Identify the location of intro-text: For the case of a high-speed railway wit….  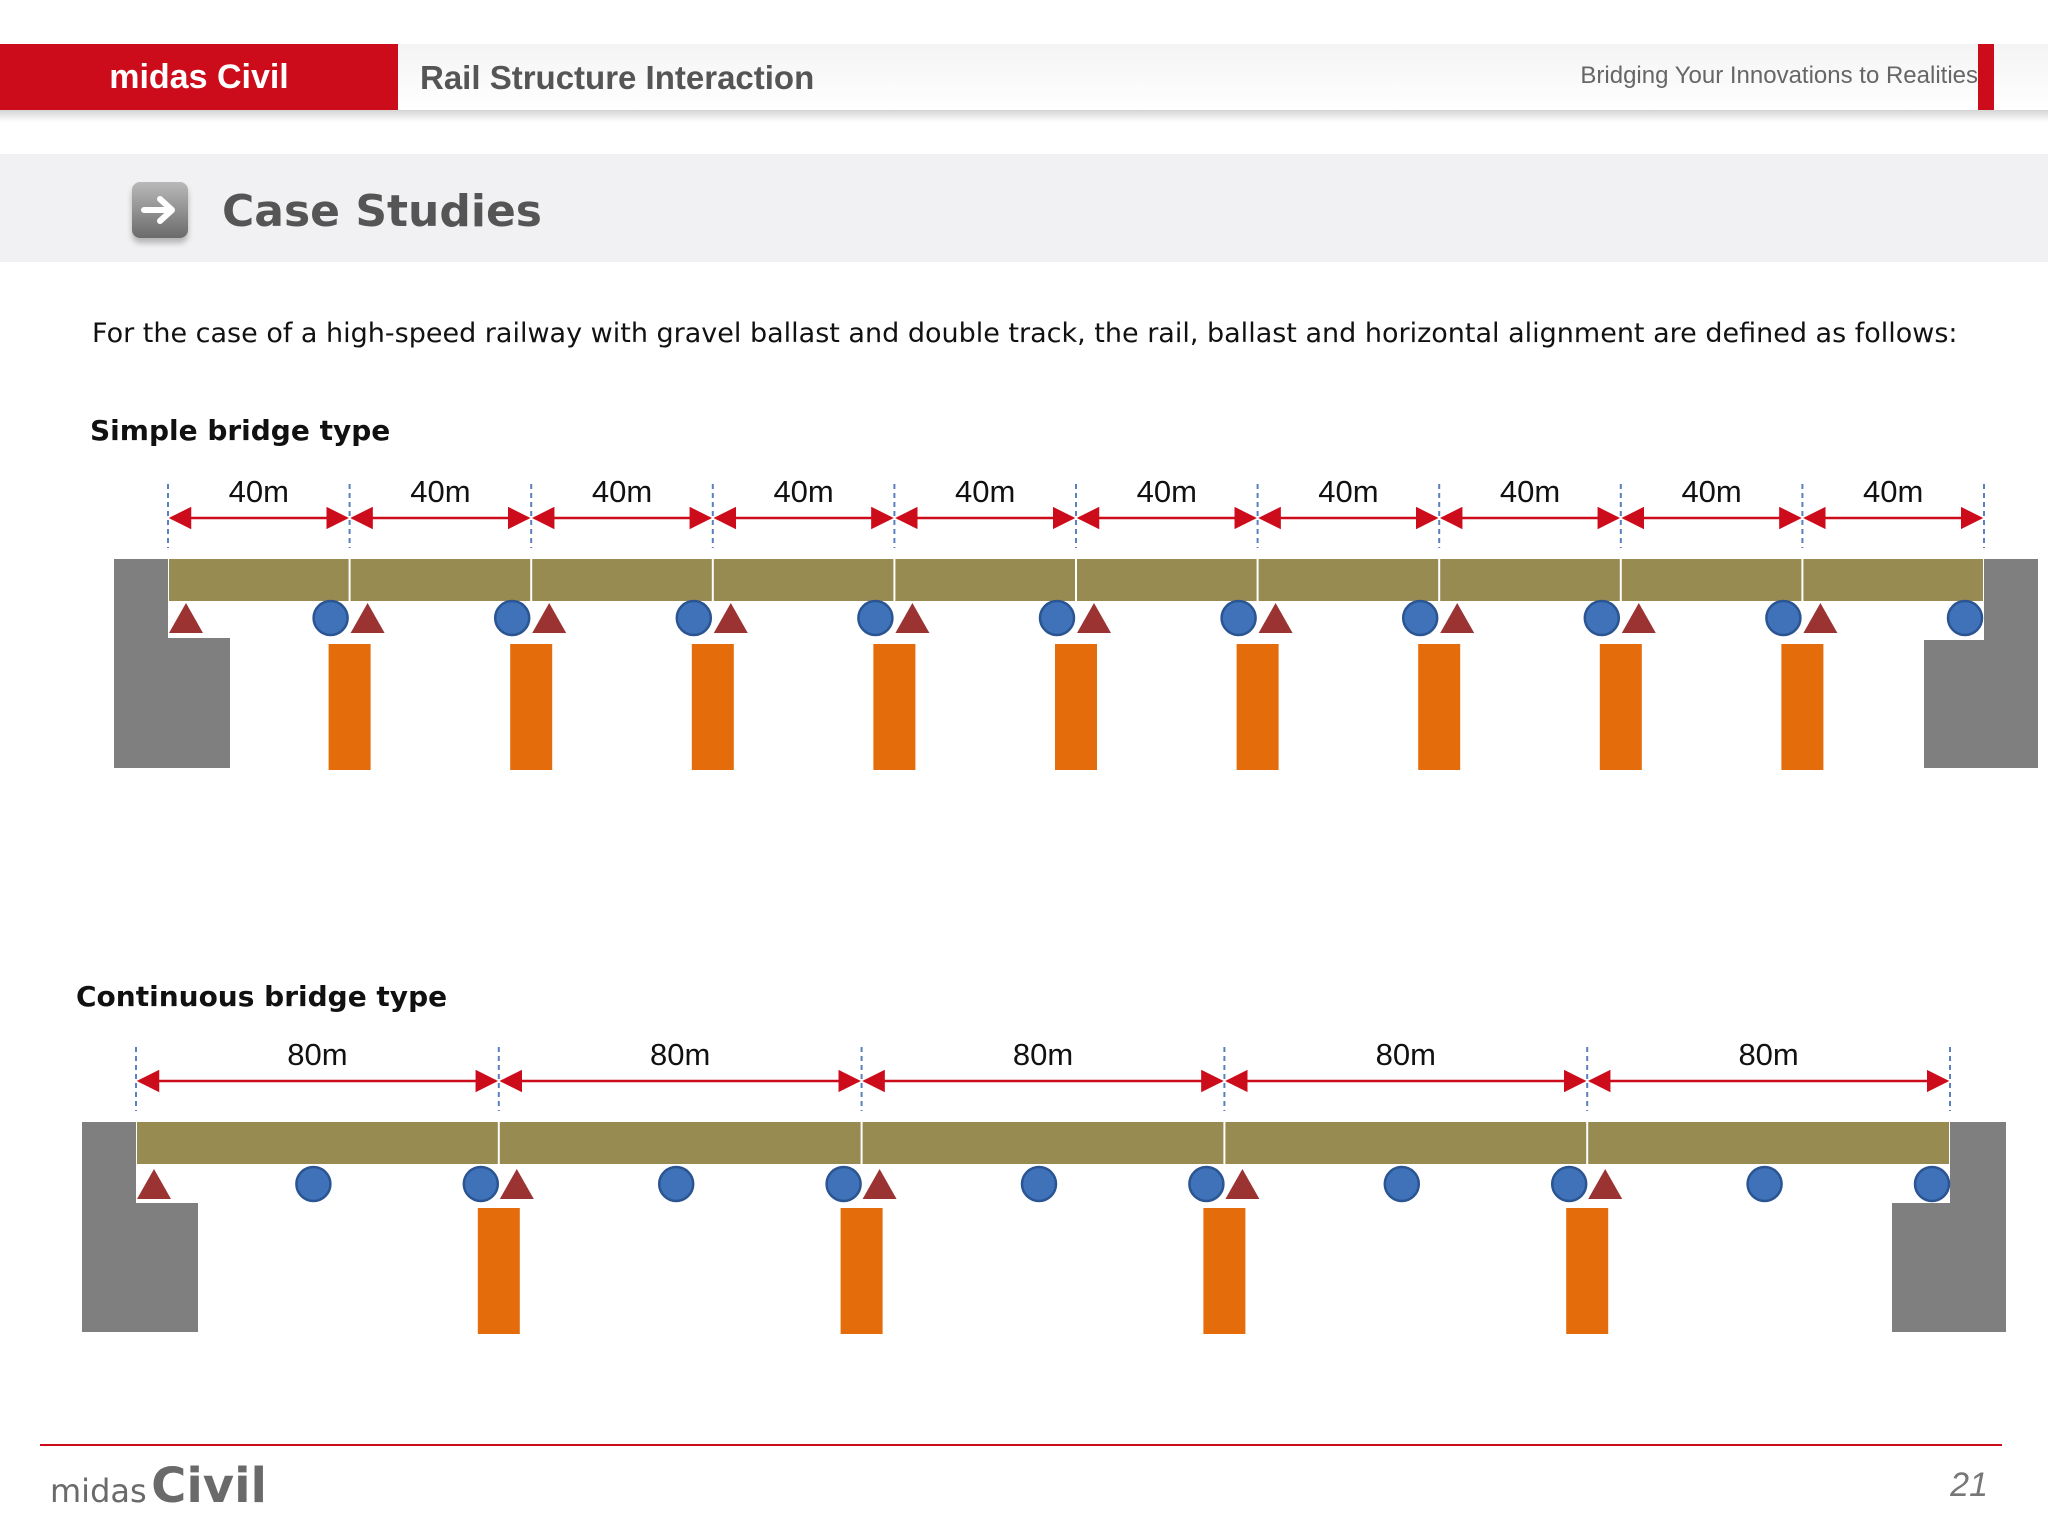
(1025, 333).